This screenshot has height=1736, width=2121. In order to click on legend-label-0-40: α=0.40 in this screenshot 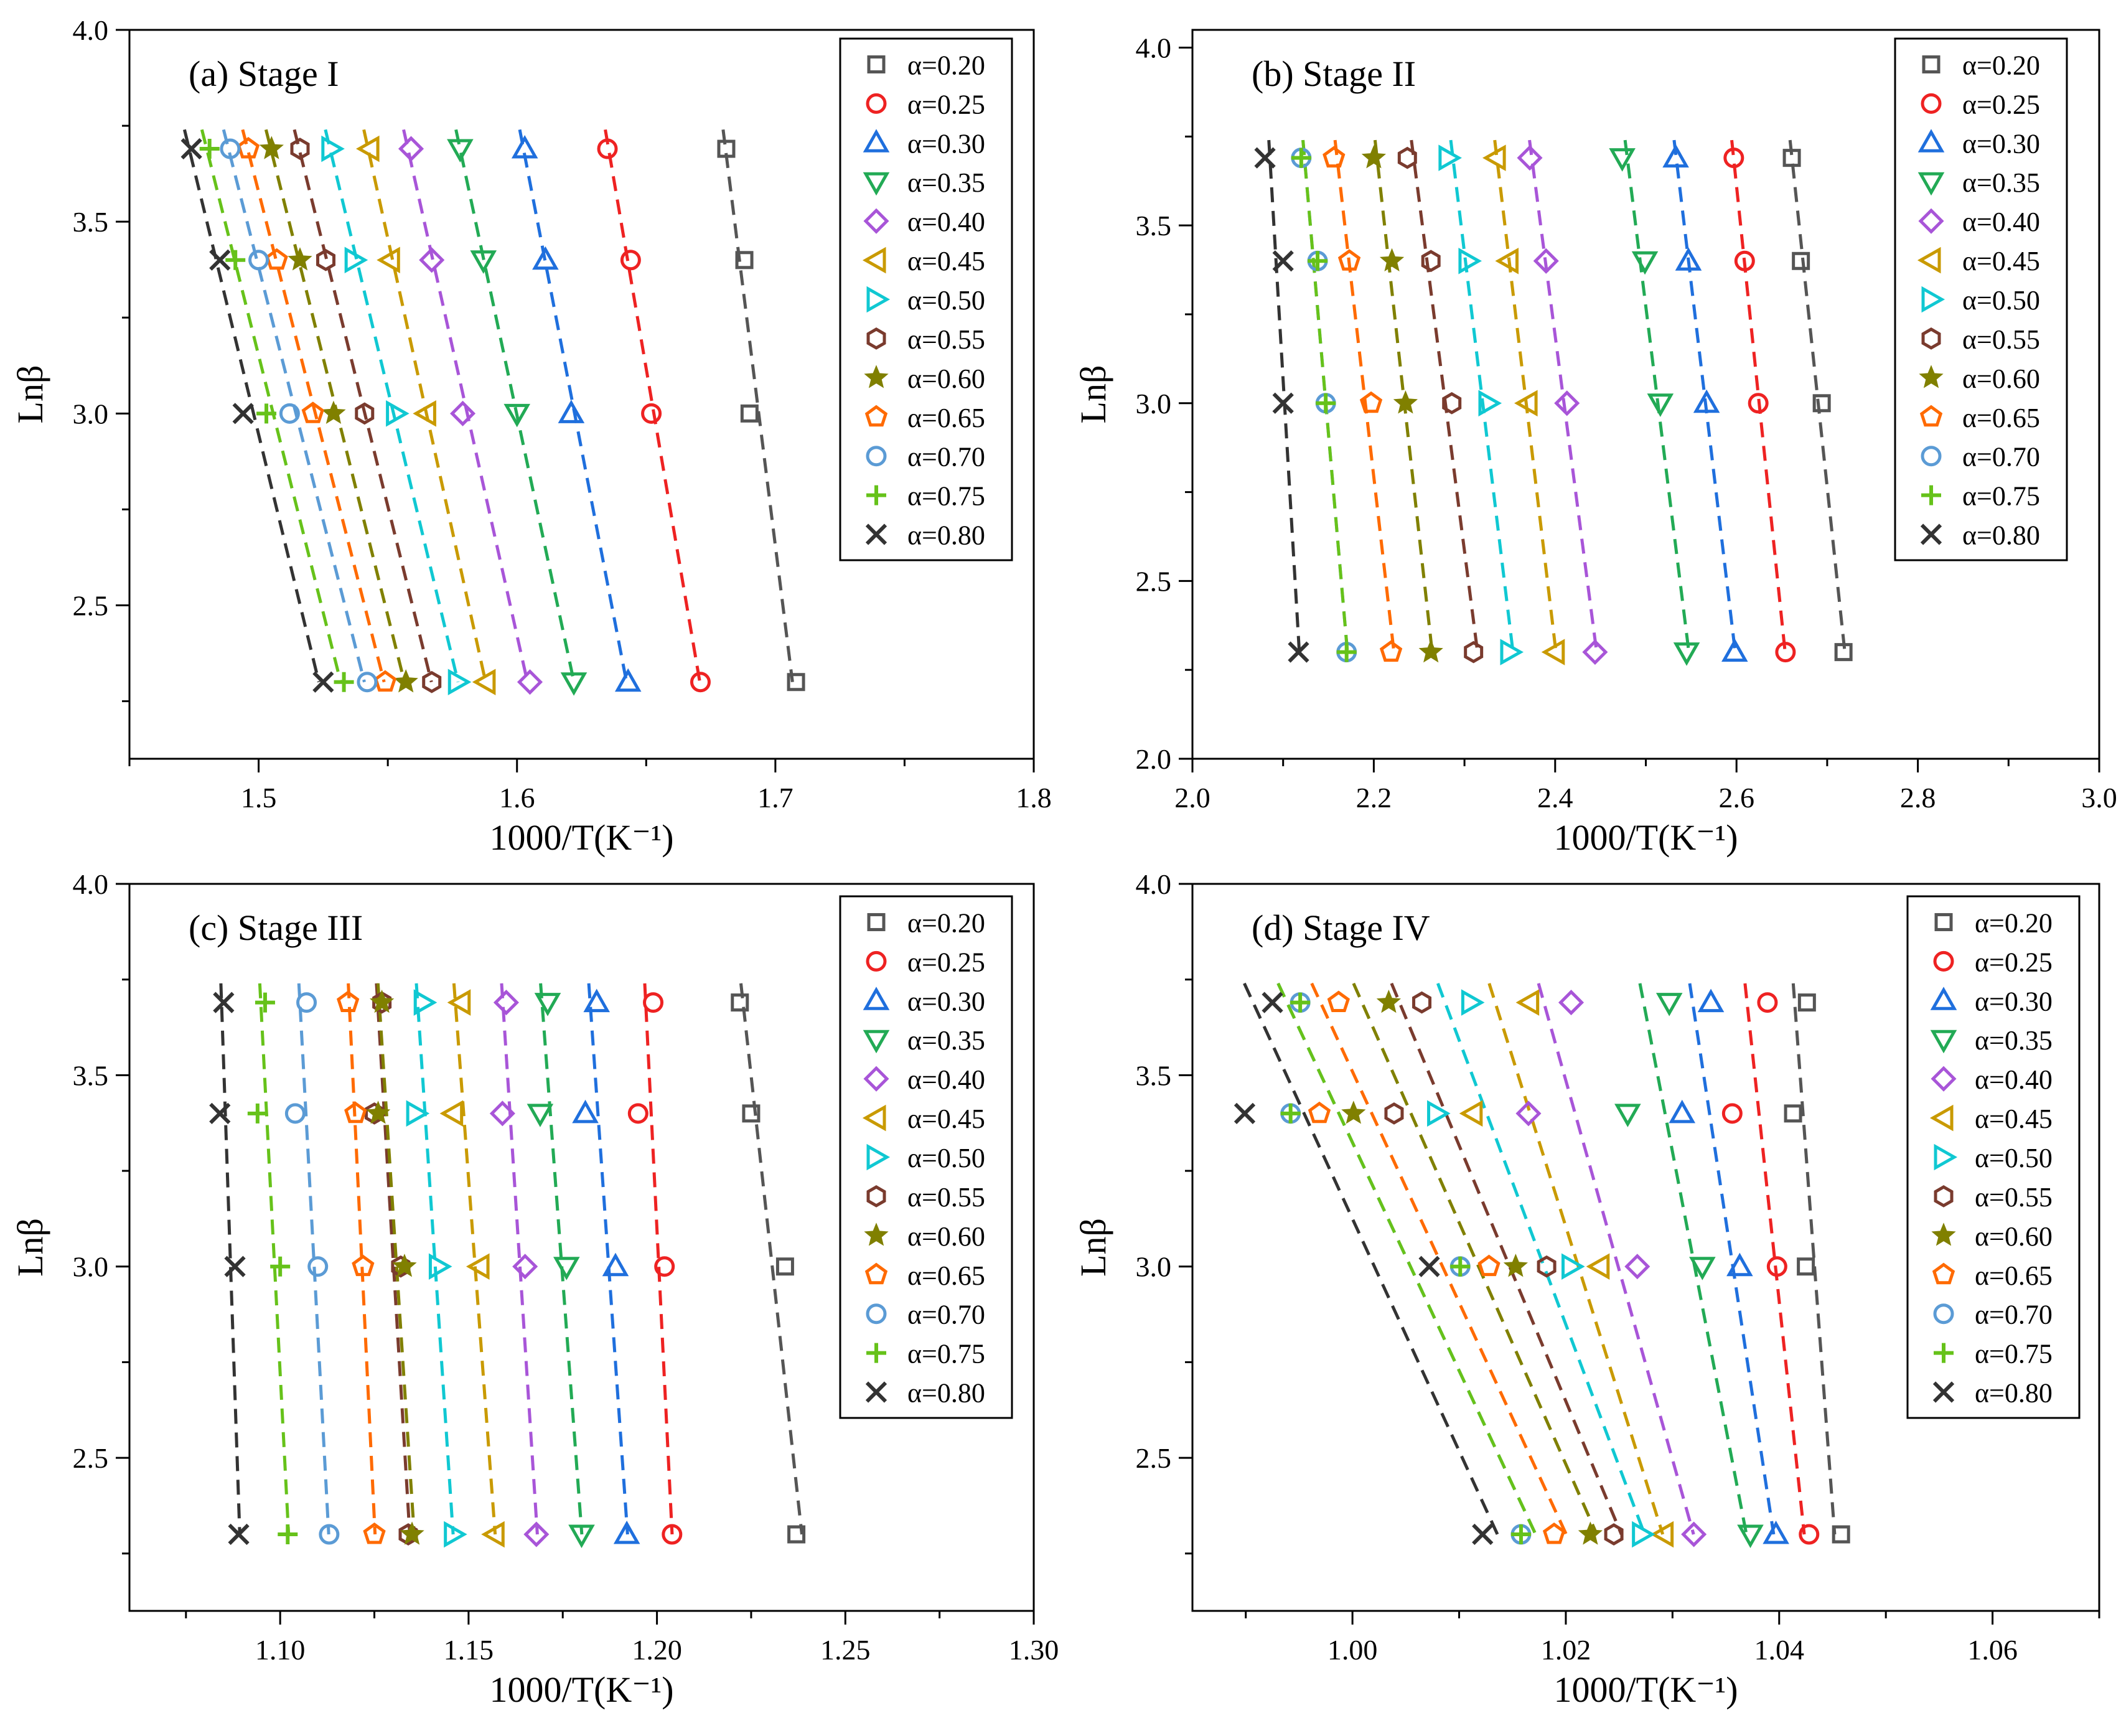, I will do `click(2001, 222)`.